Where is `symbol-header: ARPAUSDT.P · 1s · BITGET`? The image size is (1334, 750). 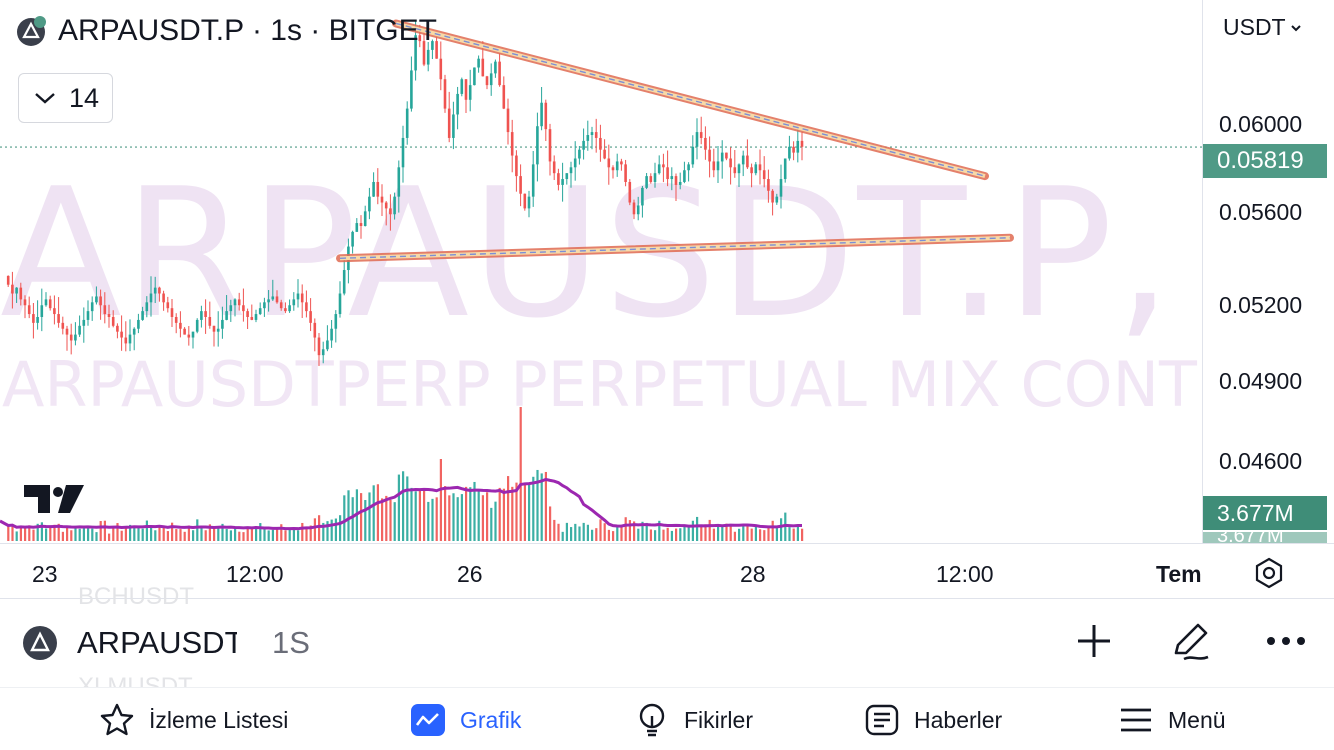
symbol-header: ARPAUSDT.P · 1s · BITGET is located at coordinates (226, 31).